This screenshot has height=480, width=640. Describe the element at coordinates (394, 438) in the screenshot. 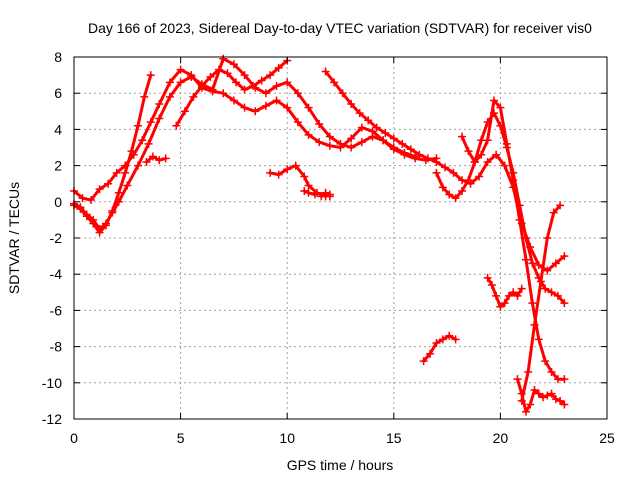

I see `x-tick-label: 15` at that location.